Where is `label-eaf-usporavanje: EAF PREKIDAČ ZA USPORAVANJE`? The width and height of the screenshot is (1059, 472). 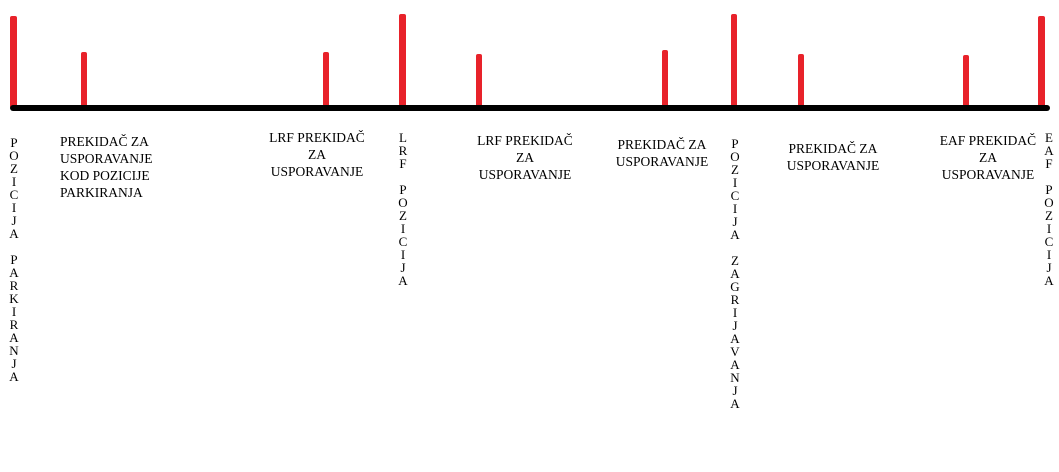 label-eaf-usporavanje: EAF PREKIDAČ ZA USPORAVANJE is located at coordinates (988, 157).